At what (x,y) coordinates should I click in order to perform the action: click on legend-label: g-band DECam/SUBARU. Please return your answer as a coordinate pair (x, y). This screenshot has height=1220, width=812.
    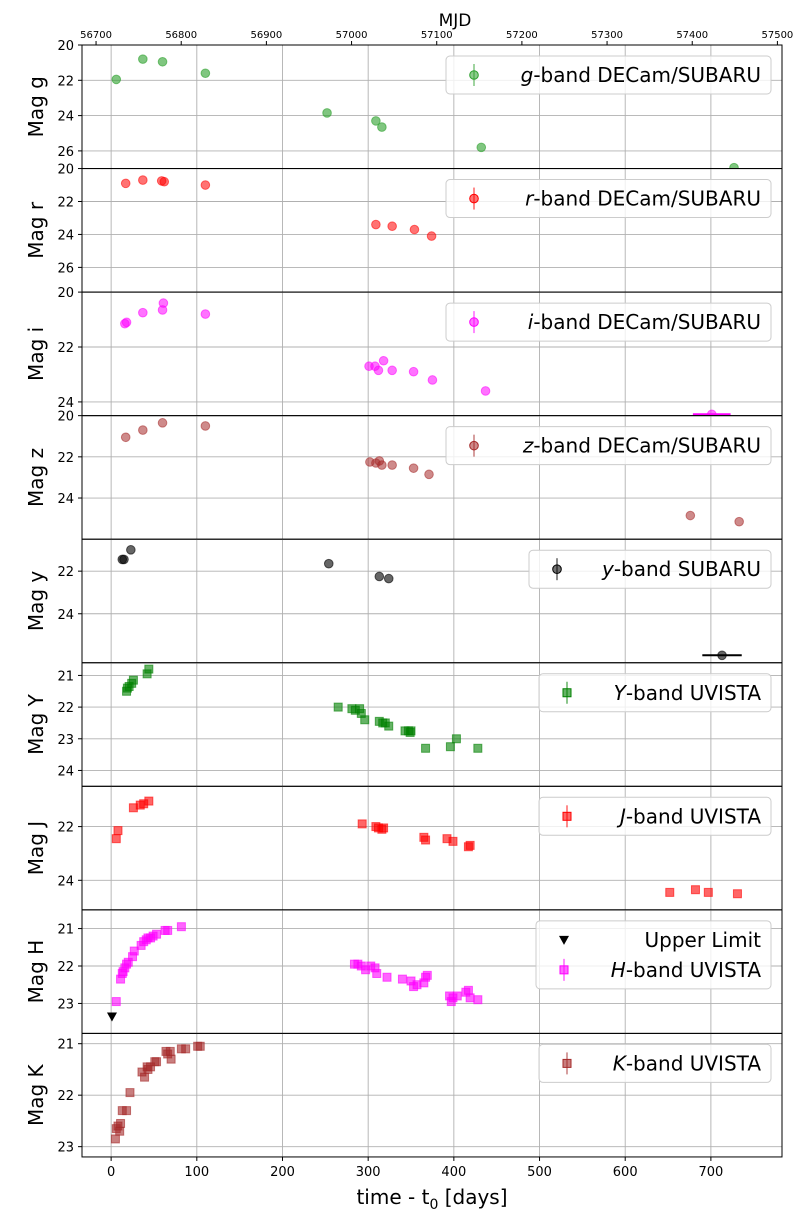
    Looking at the image, I should click on (641, 75).